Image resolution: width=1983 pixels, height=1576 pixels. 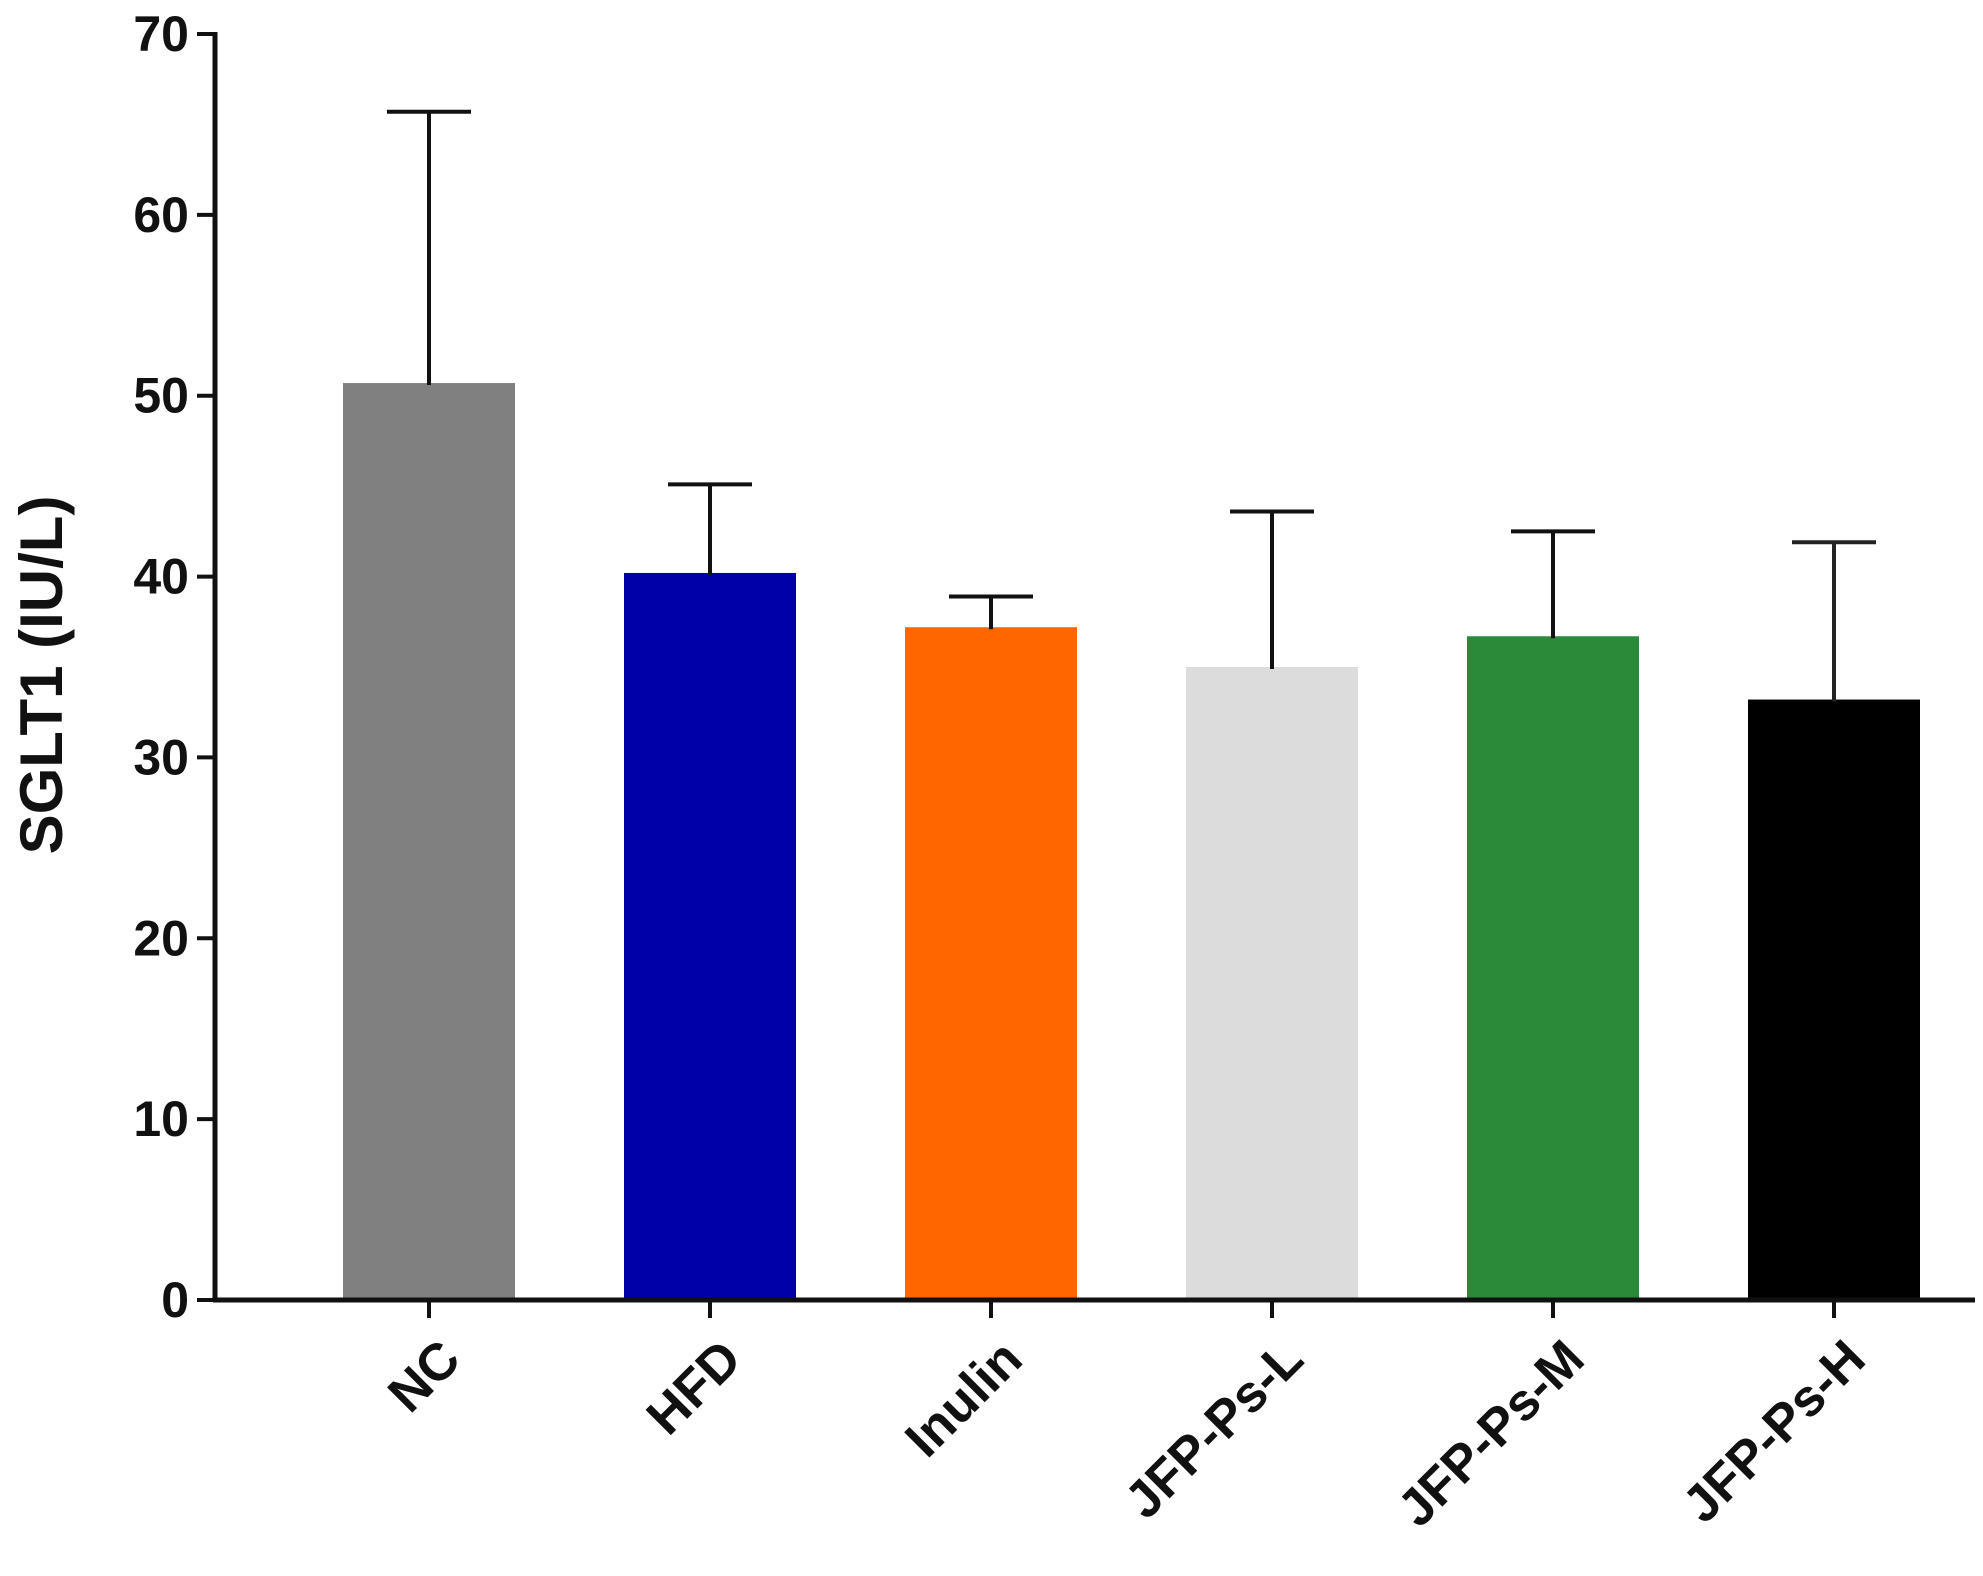 I want to click on y-tick-label: 30, so click(x=161, y=757).